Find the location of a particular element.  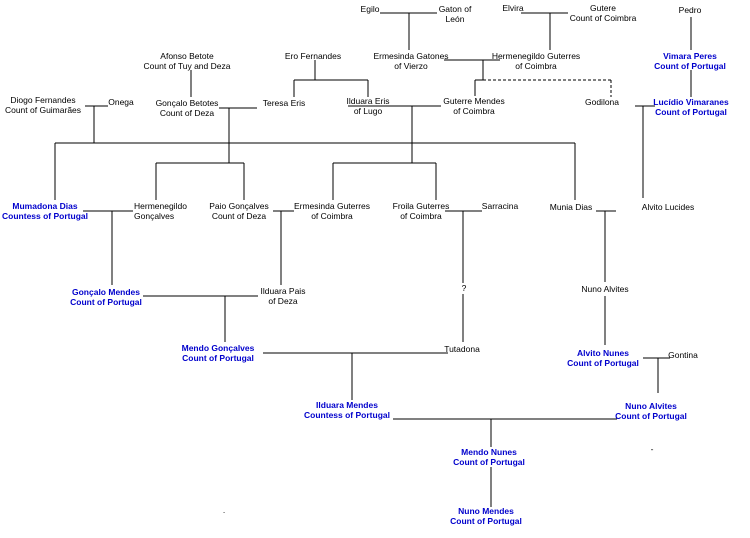

person-name: Hermenegildo Guterres is located at coordinates (536, 56).